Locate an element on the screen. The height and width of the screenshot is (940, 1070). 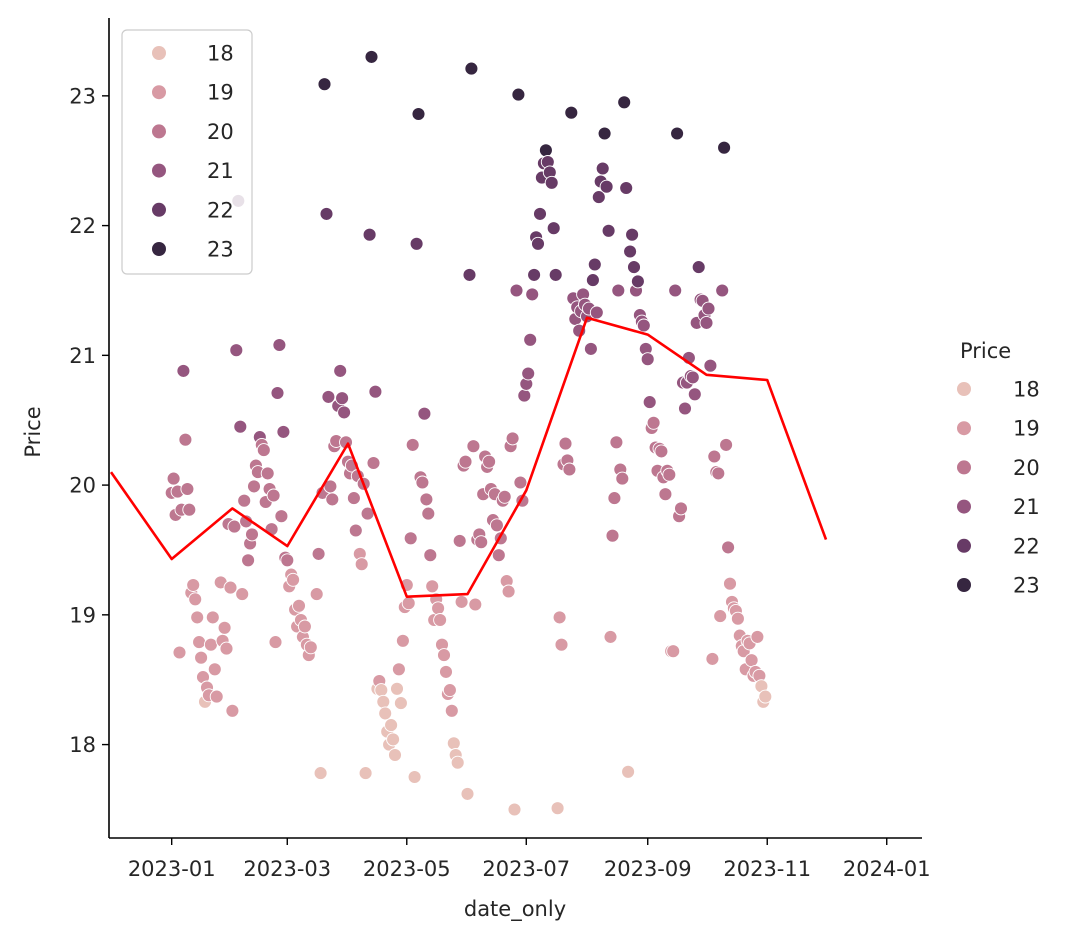
x-tick-label: 2023-05 is located at coordinates (407, 869).